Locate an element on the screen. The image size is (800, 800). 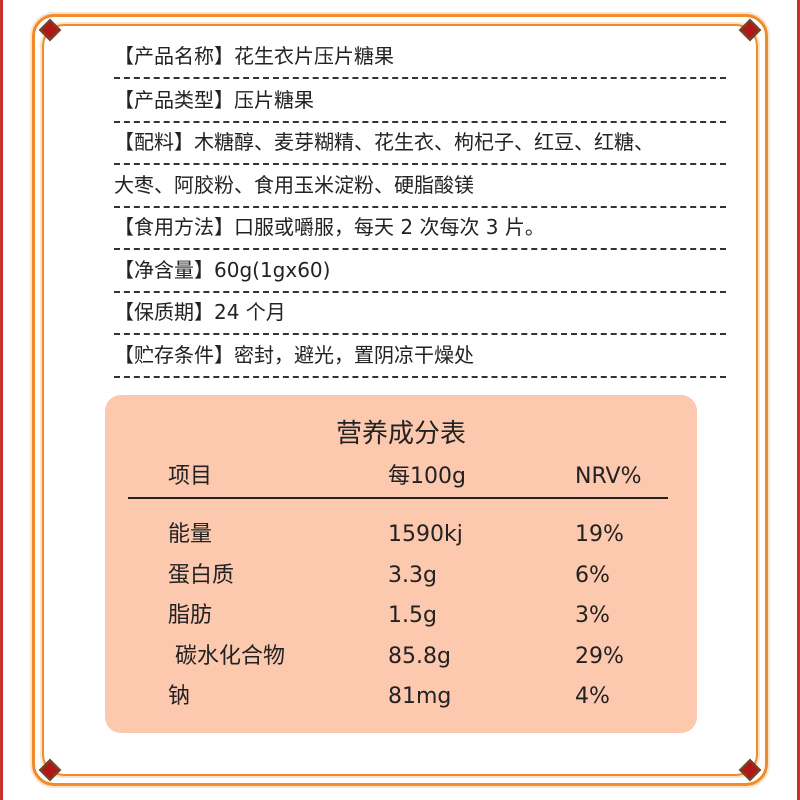
nutrient-nrv: 6% is located at coordinates (592, 575).